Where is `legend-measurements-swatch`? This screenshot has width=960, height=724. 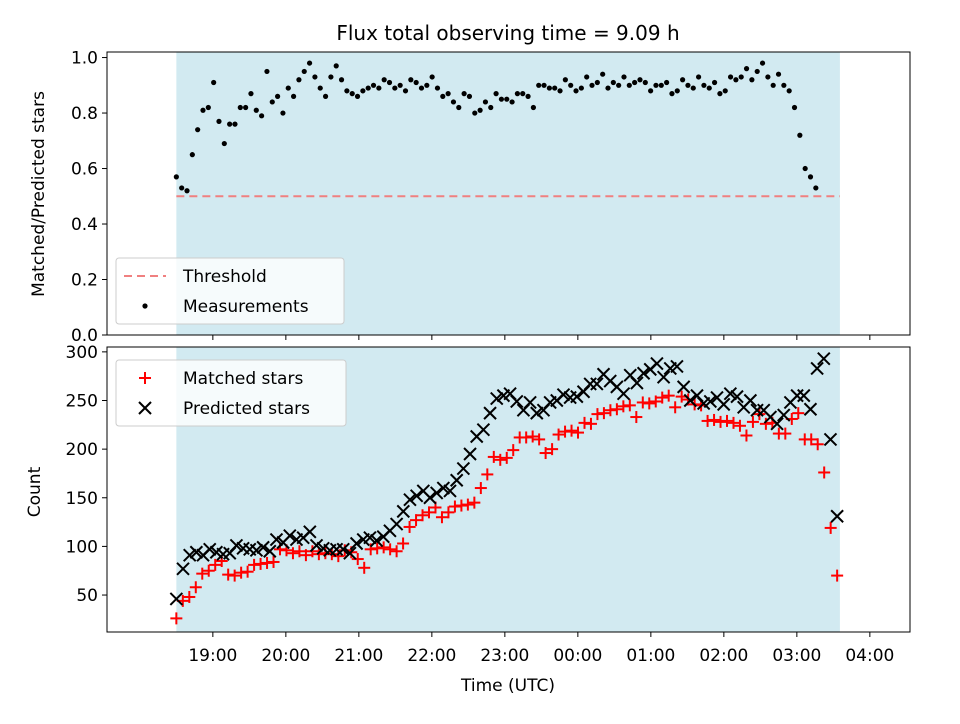
legend-measurements-swatch is located at coordinates (145, 306).